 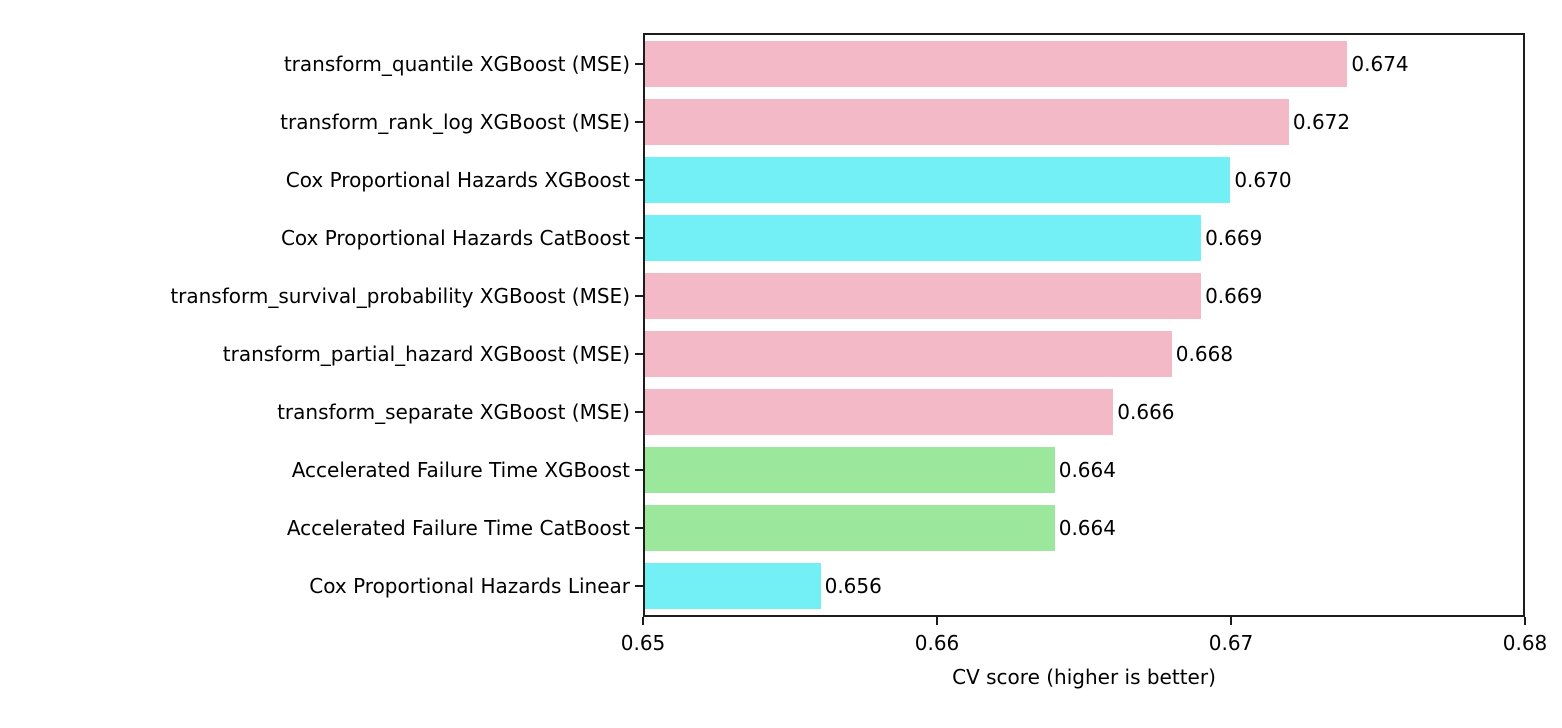 What do you see at coordinates (456, 64) in the screenshot?
I see `category-label: transform_quantile XGBoost (MSE)` at bounding box center [456, 64].